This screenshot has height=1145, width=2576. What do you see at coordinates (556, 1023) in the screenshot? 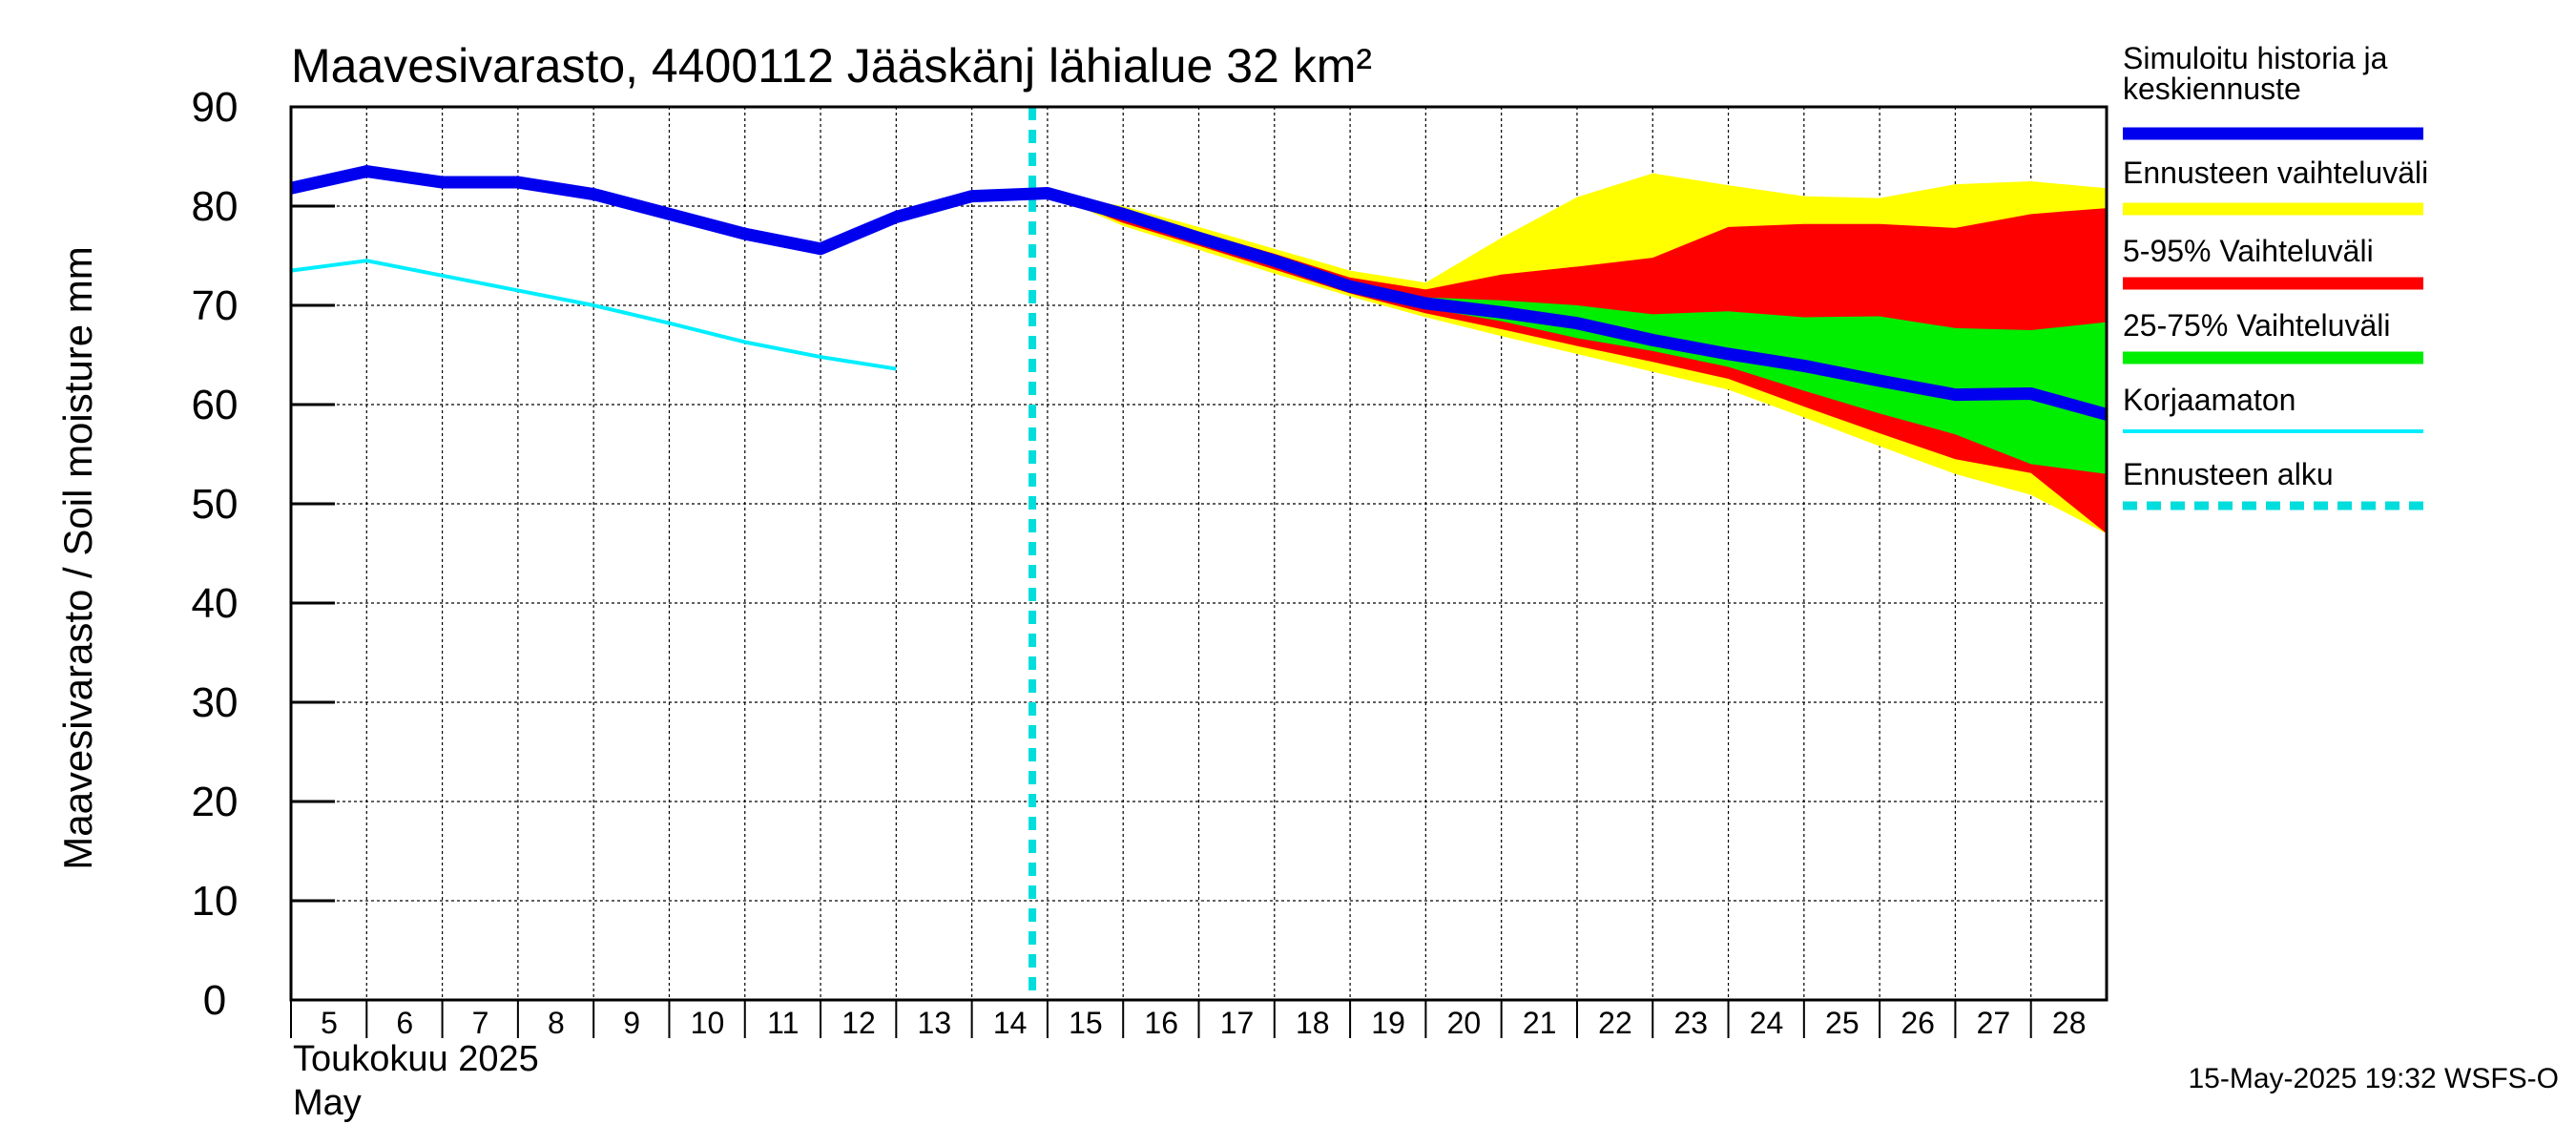
I see `x-tick-label: 8` at bounding box center [556, 1023].